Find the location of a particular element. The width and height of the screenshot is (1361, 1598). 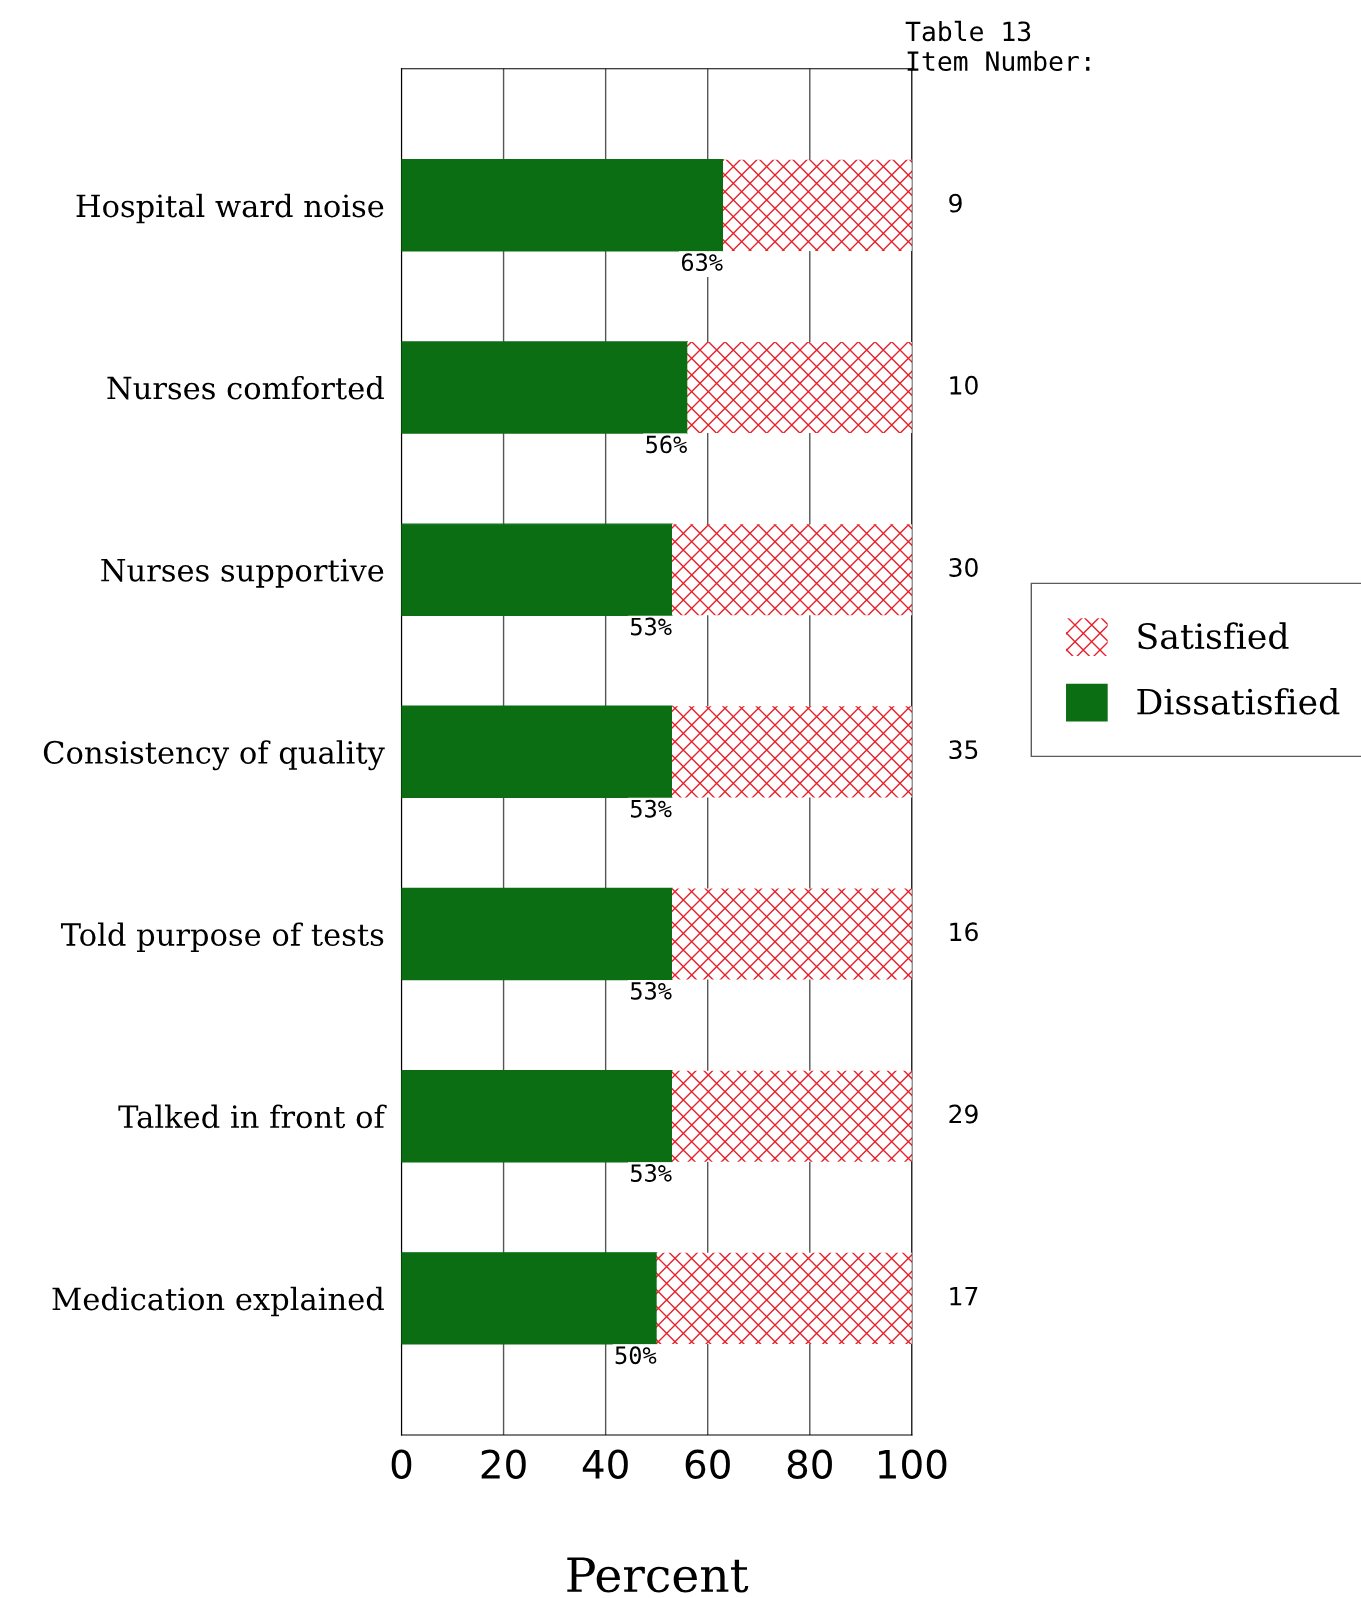

x-tick-label: 60 is located at coordinates (707, 1464).